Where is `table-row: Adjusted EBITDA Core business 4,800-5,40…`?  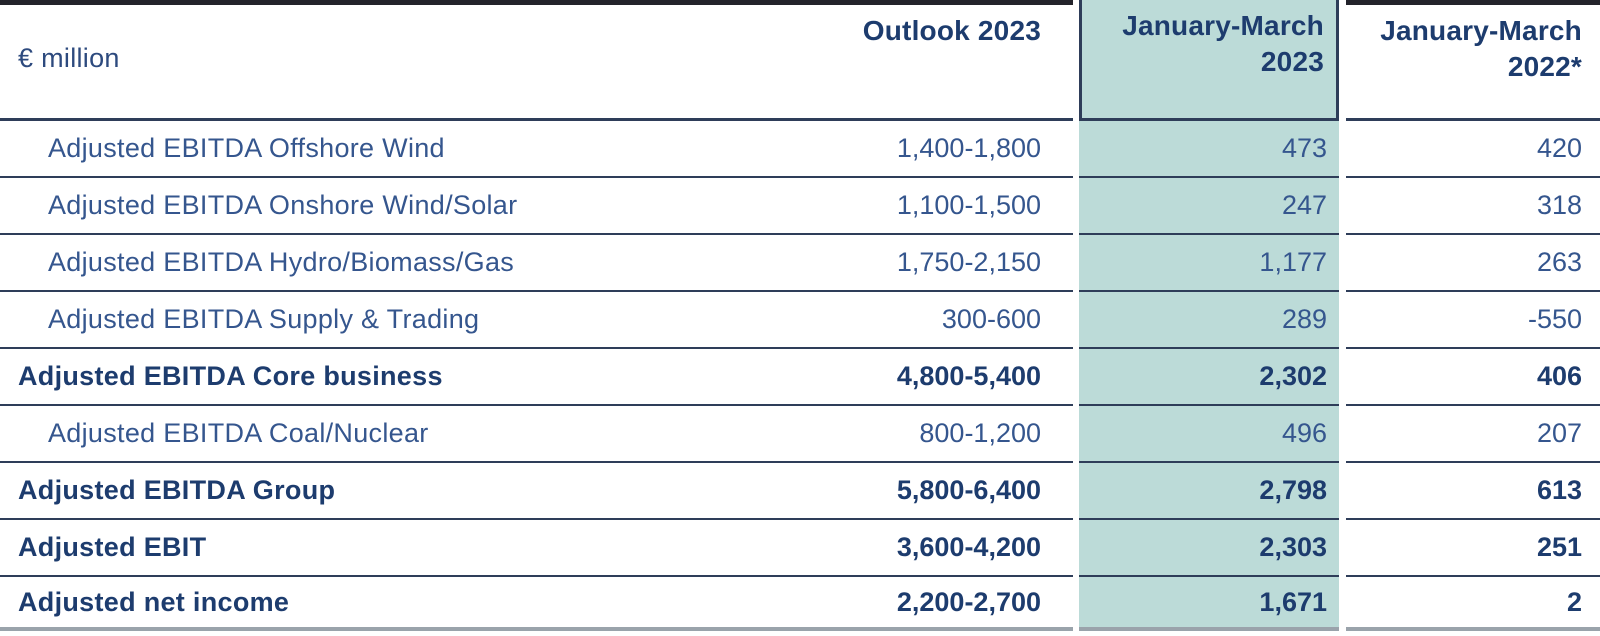
table-row: Adjusted EBITDA Core business 4,800-5,40… is located at coordinates (800, 377).